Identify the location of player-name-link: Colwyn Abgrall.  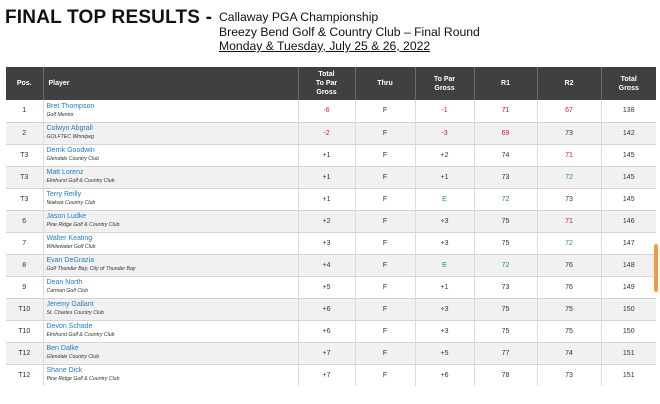
(69, 128).